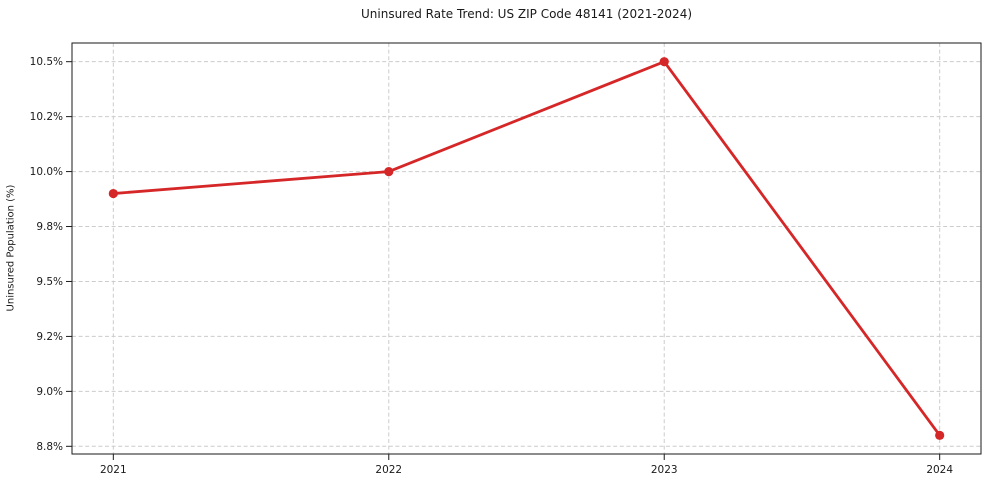 The image size is (989, 490). I want to click on y-tick-label: 9.0%, so click(49, 392).